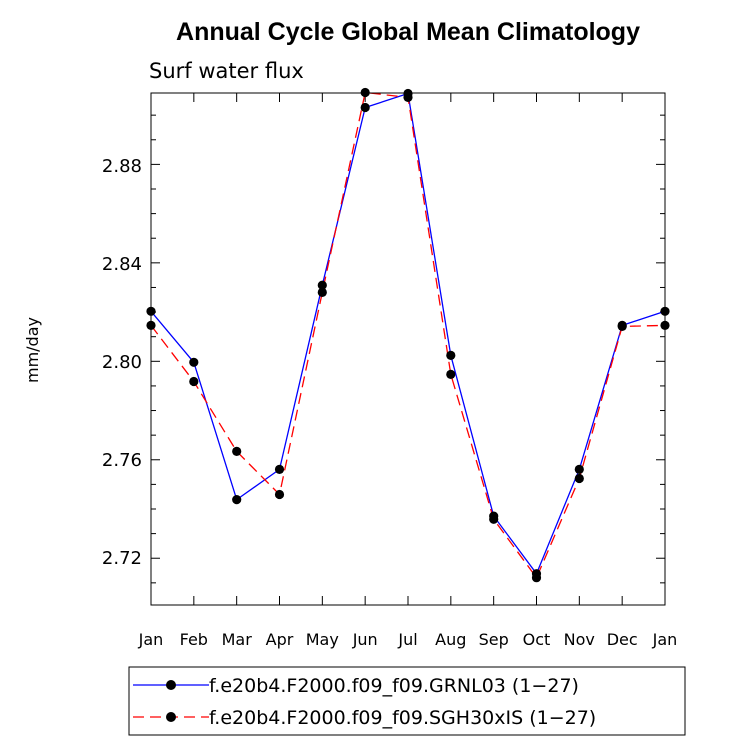 This screenshot has width=733, height=741. What do you see at coordinates (408, 32) in the screenshot?
I see `chart-title: Annual Cycle Global Mean Climatology` at bounding box center [408, 32].